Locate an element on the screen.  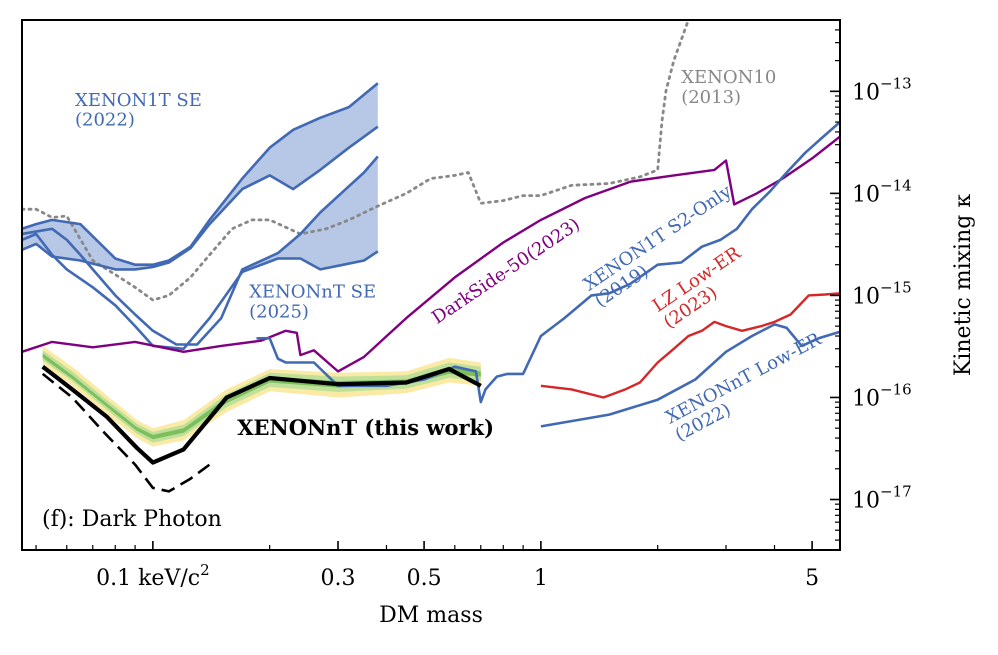
xenonnt-se-2025-fill is located at coordinates (310, 214).